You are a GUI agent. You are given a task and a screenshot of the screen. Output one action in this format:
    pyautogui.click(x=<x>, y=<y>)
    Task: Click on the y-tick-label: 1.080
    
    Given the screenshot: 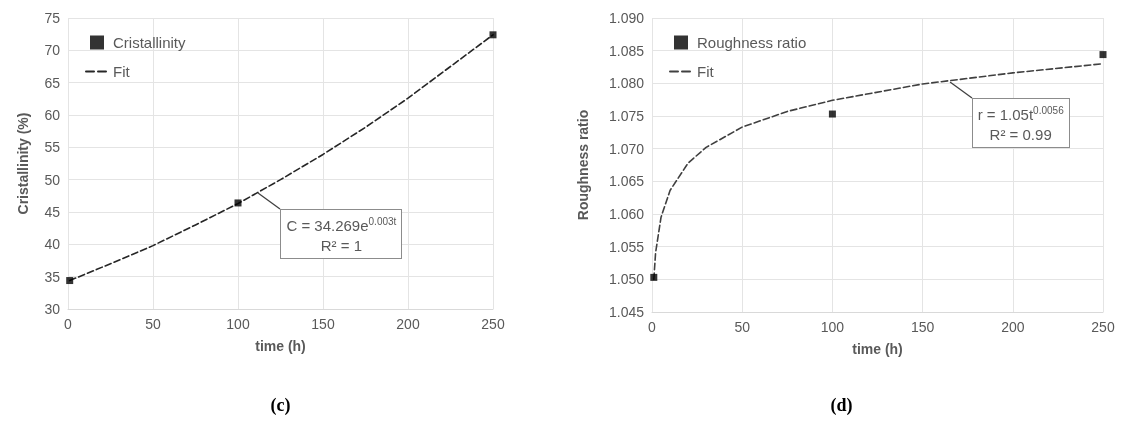 What is the action you would take?
    pyautogui.click(x=626, y=83)
    